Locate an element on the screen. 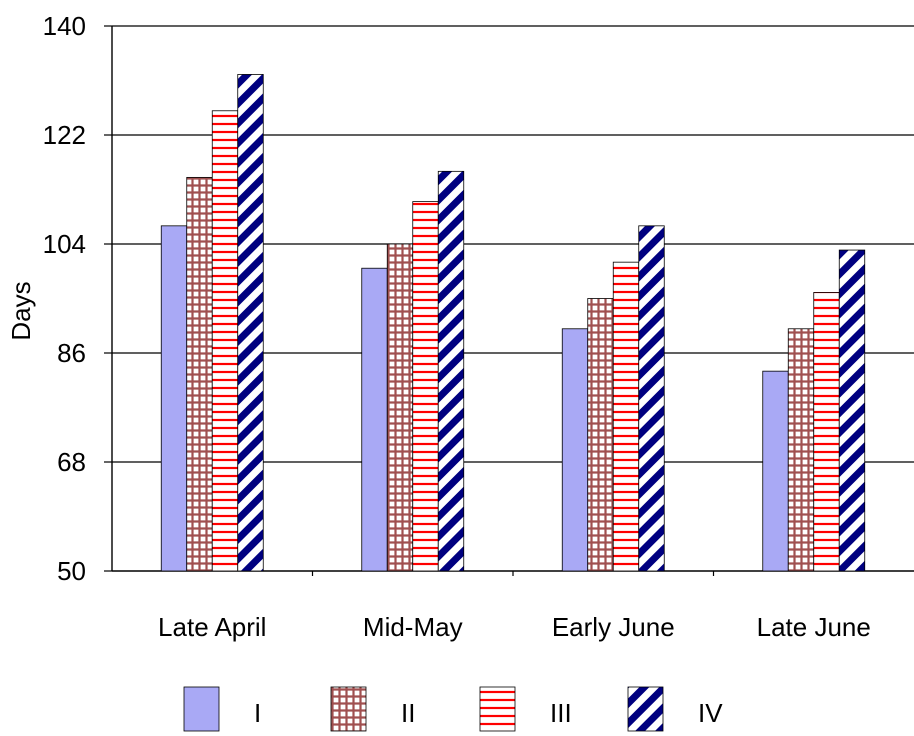 The height and width of the screenshot is (736, 914). y-tick-label: 140 is located at coordinates (64, 26).